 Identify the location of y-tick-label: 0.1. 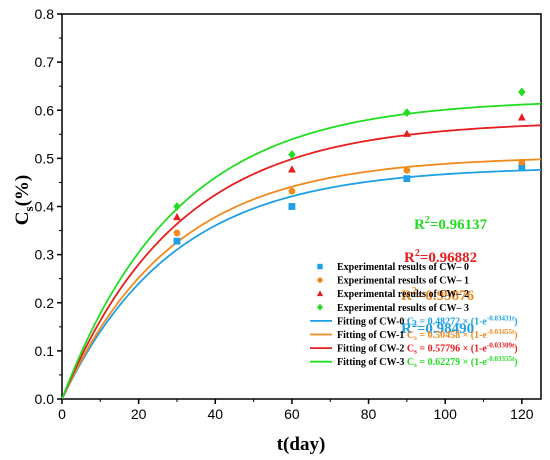
(45, 351).